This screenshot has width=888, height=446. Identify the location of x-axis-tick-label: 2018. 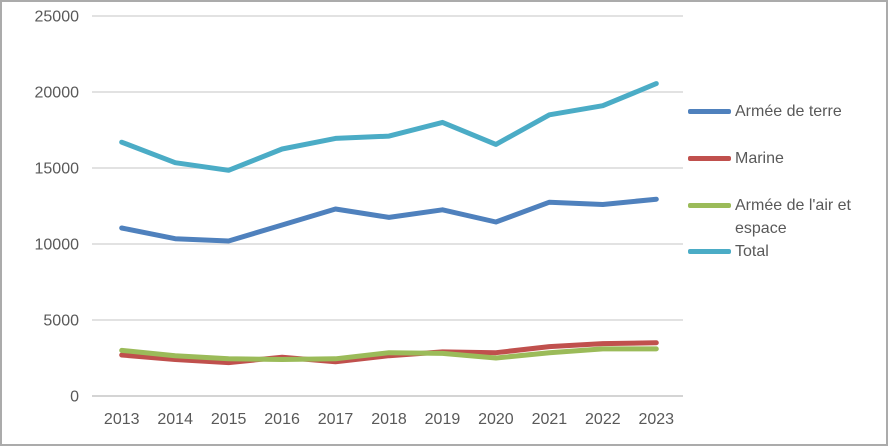
(389, 419).